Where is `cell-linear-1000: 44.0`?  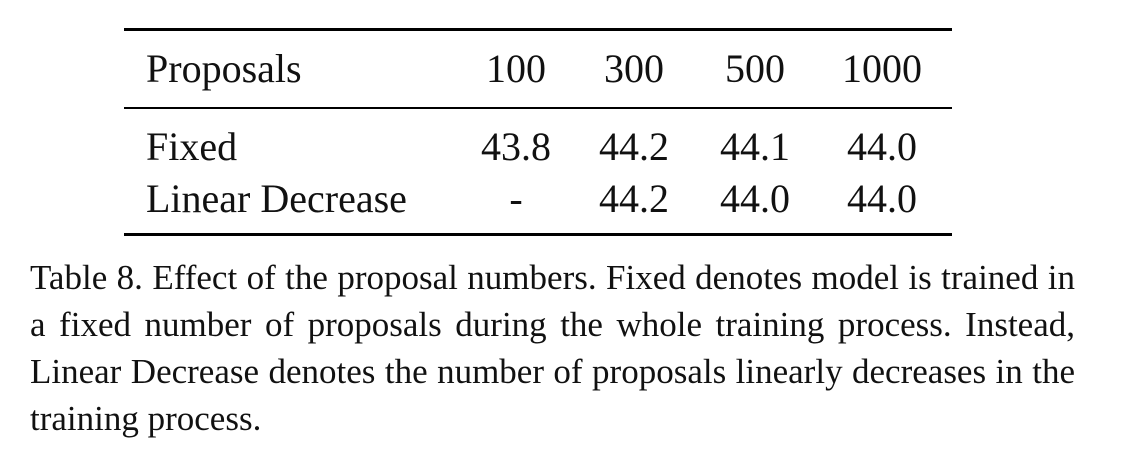
cell-linear-1000: 44.0 is located at coordinates (882, 198).